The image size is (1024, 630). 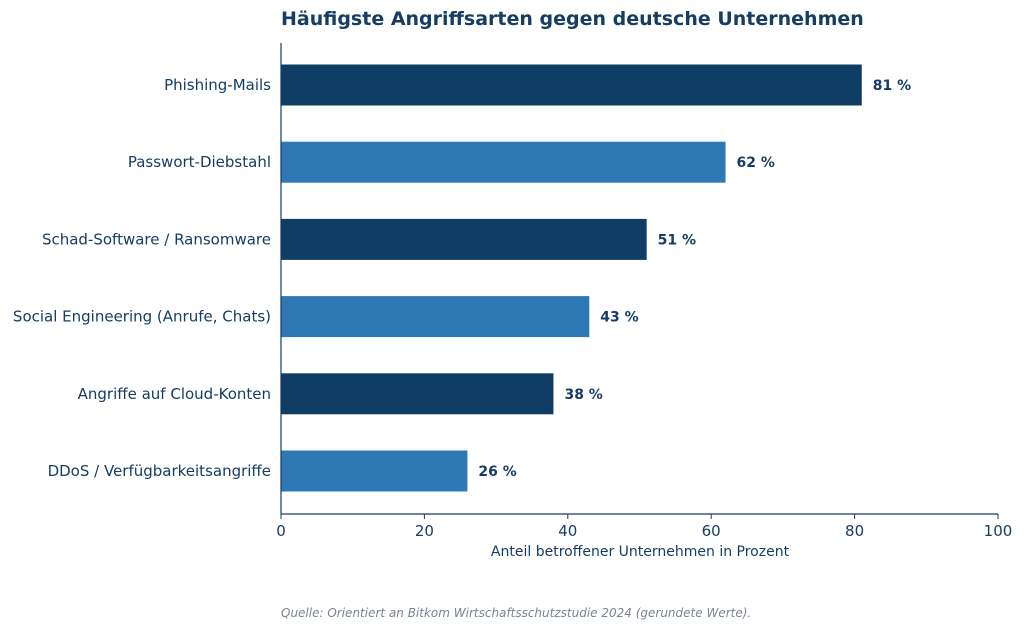 I want to click on x-tick-label: 20, so click(x=424, y=531).